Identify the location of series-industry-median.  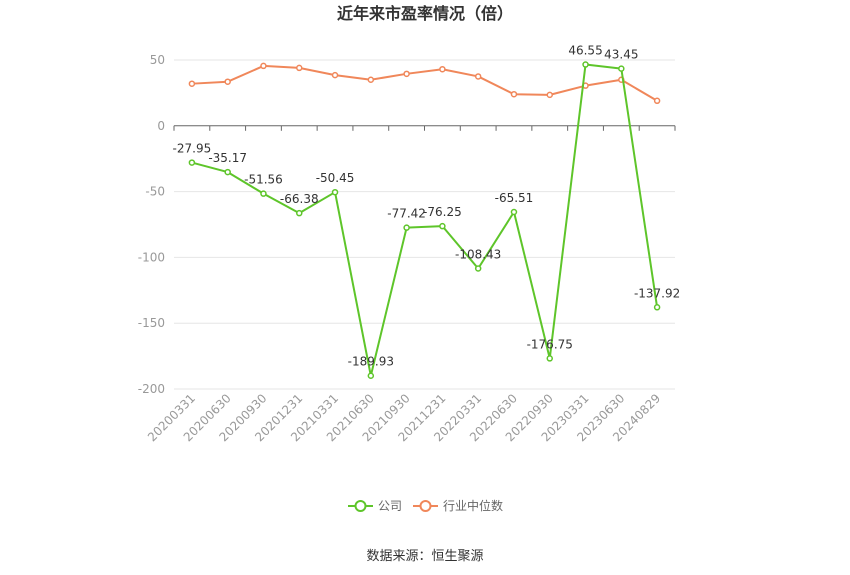
(424, 83).